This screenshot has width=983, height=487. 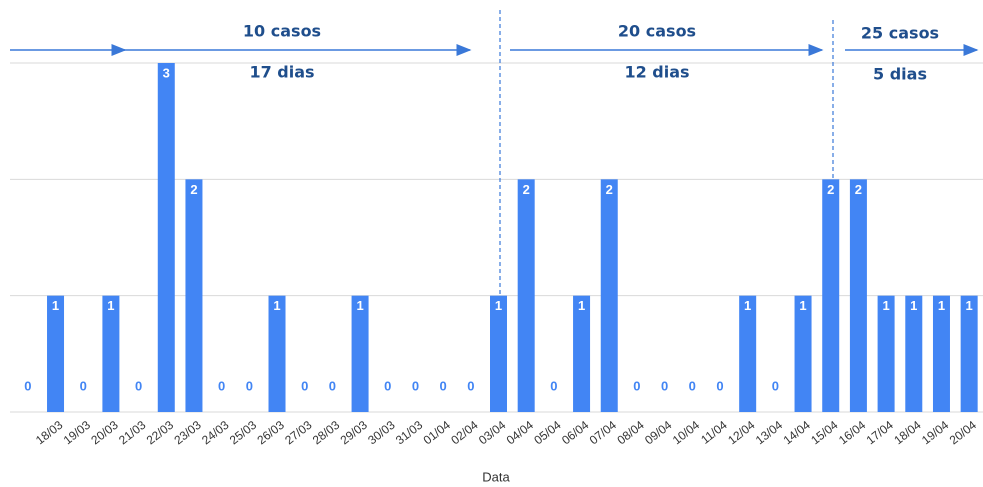 I want to click on x-tick-label: 18/04, so click(x=907, y=433).